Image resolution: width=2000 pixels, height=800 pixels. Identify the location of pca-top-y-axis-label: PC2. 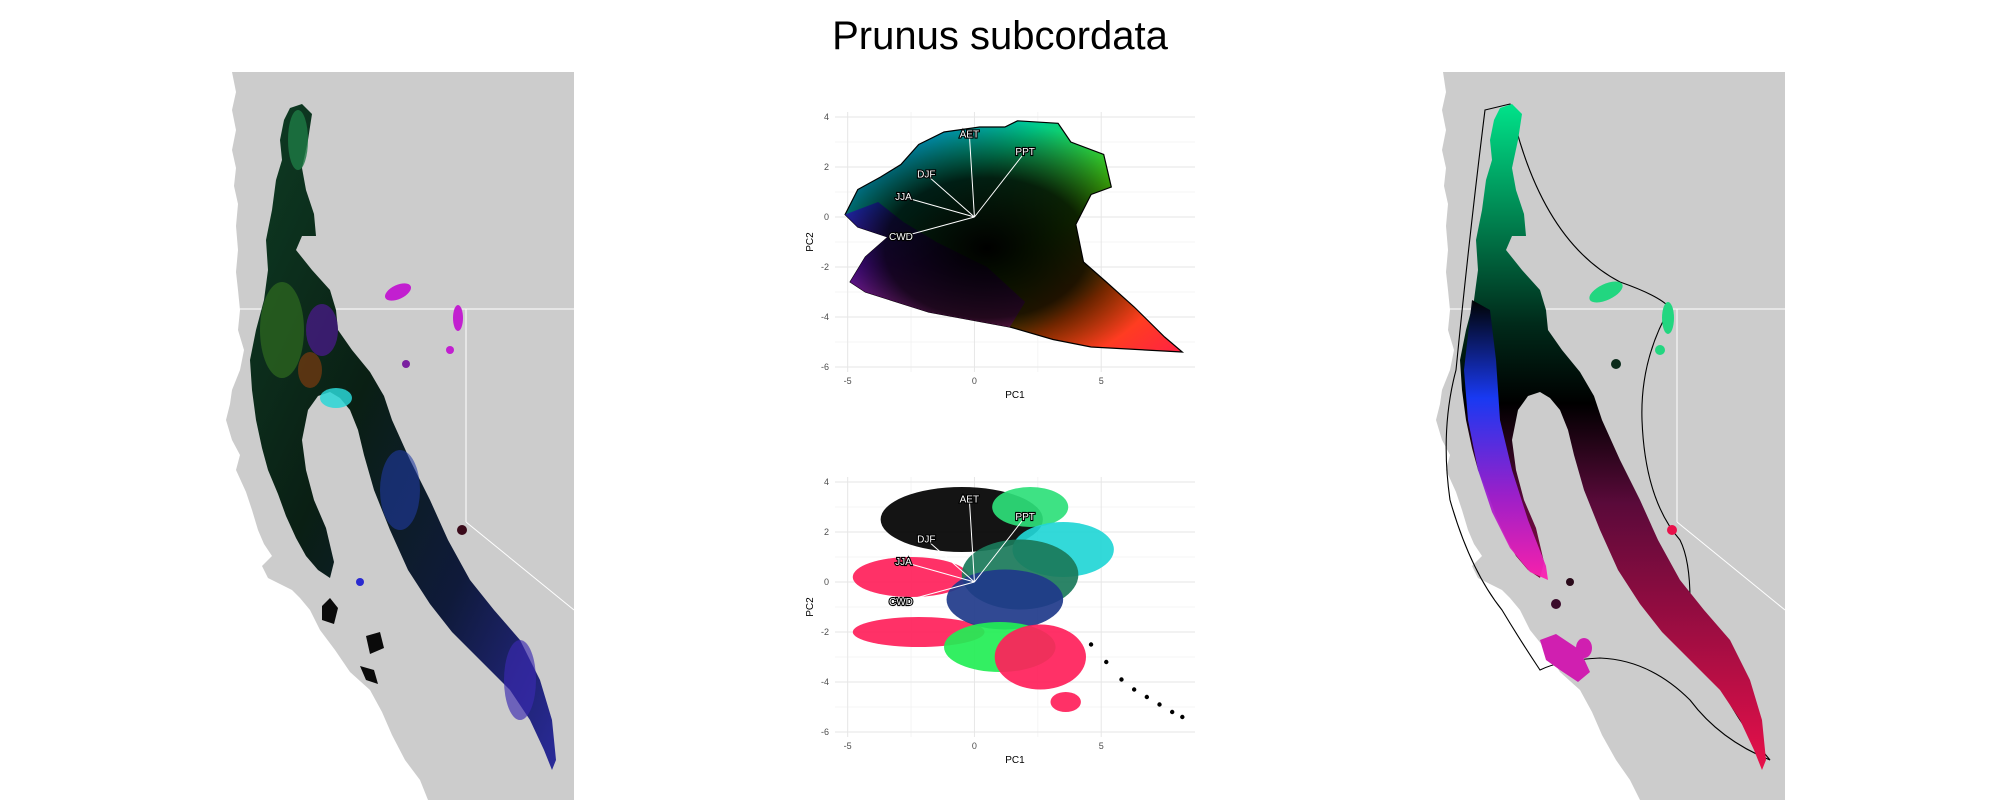
(810, 242).